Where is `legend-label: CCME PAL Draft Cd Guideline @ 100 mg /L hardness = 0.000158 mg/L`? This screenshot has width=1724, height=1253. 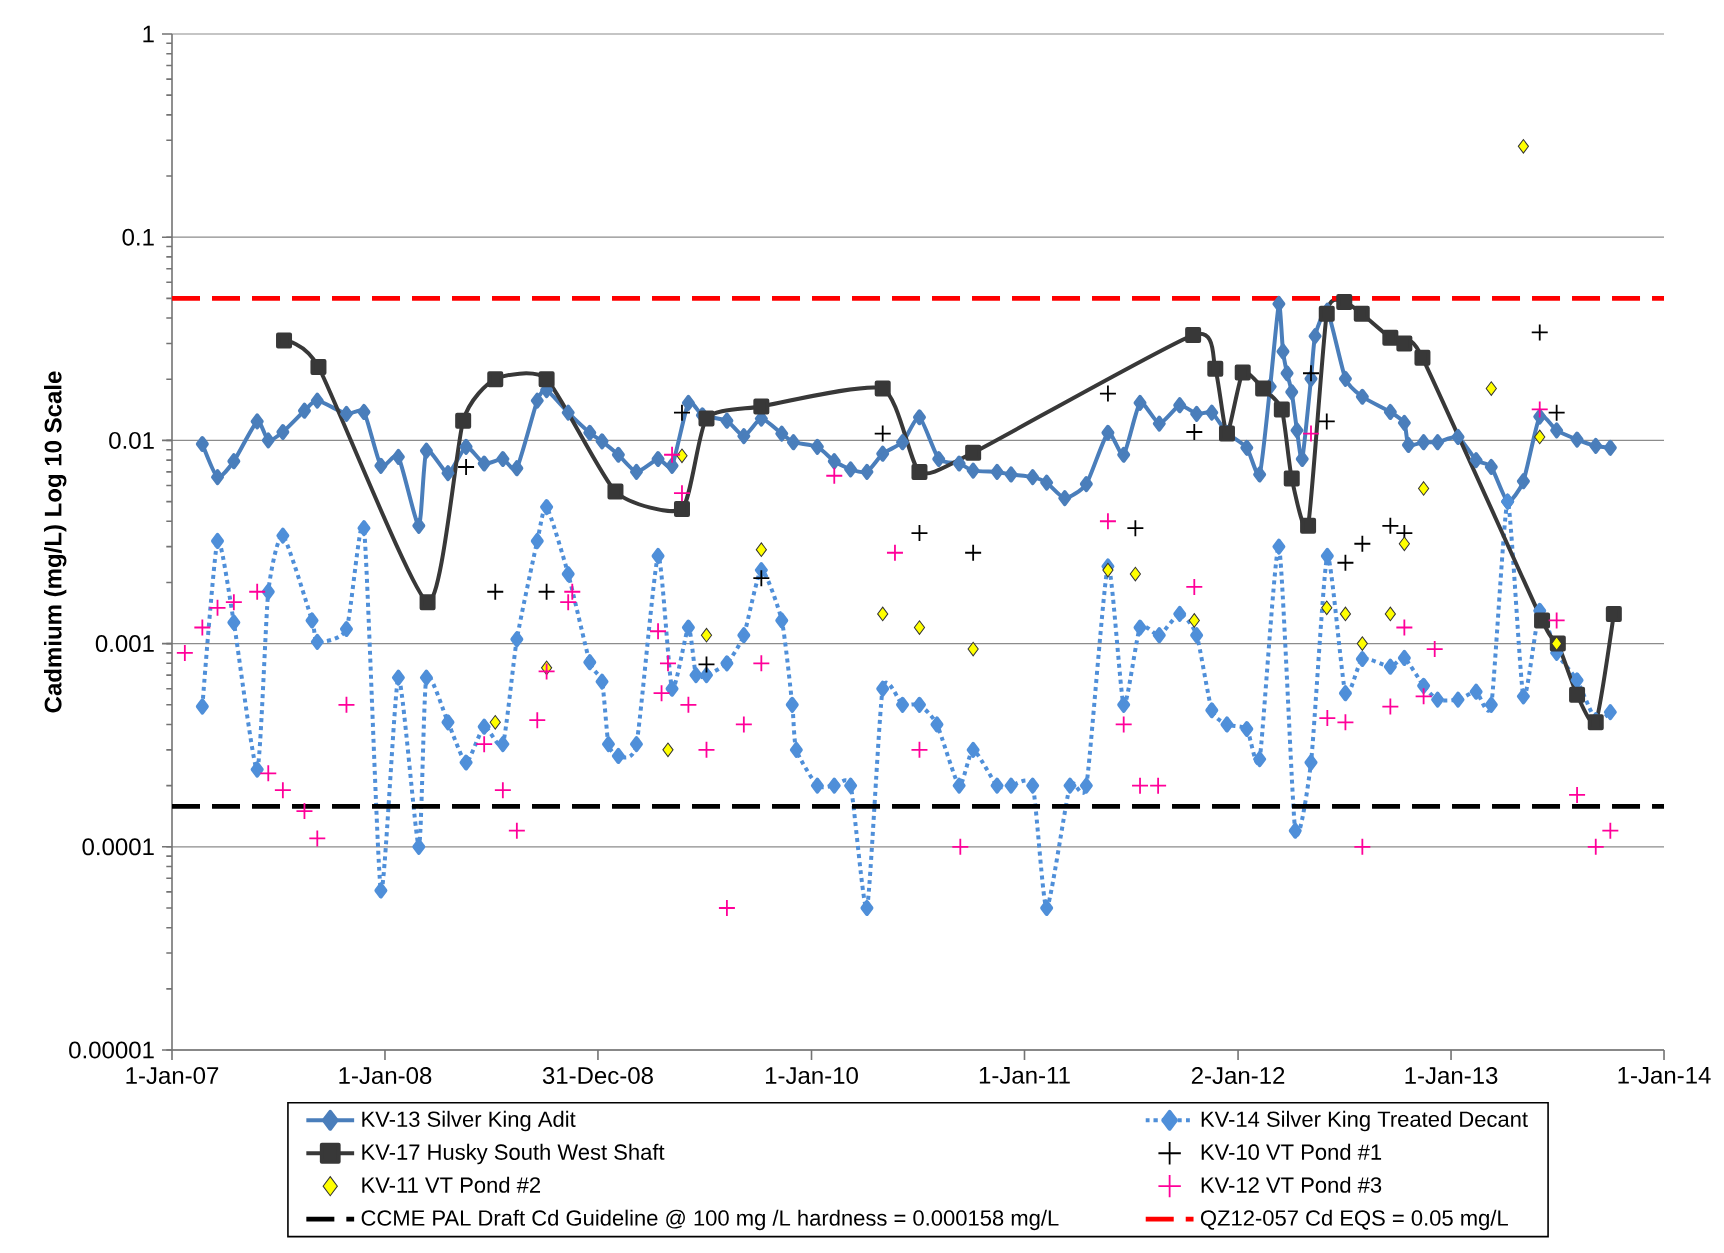 legend-label: CCME PAL Draft Cd Guideline @ 100 mg /L hardness = 0.000158 mg/L is located at coordinates (710, 1220).